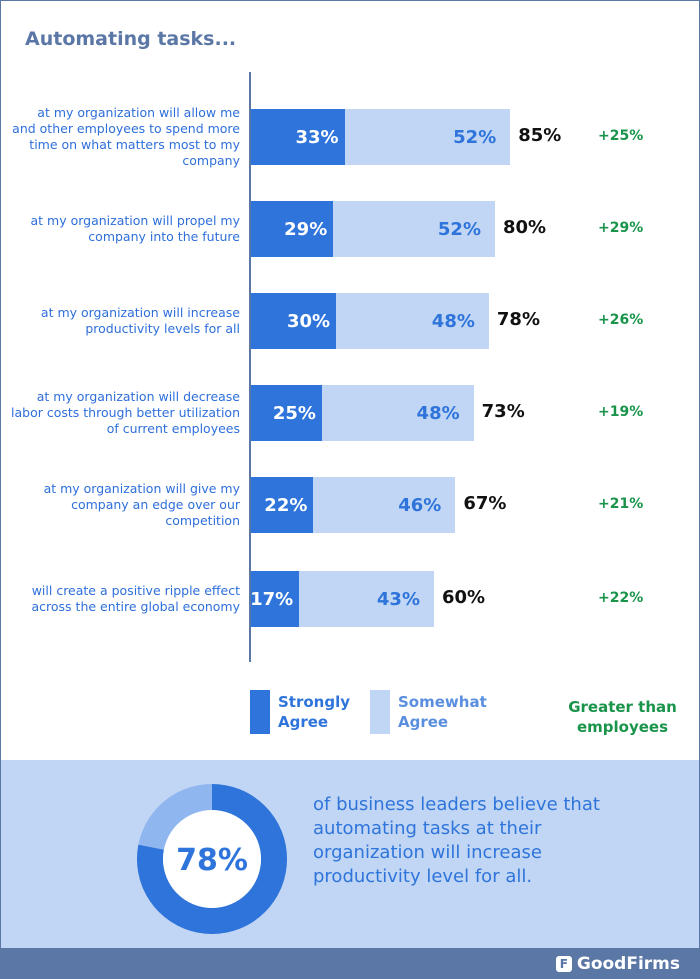 The width and height of the screenshot is (700, 979). What do you see at coordinates (621, 320) in the screenshot?
I see `difference-label: +26%` at bounding box center [621, 320].